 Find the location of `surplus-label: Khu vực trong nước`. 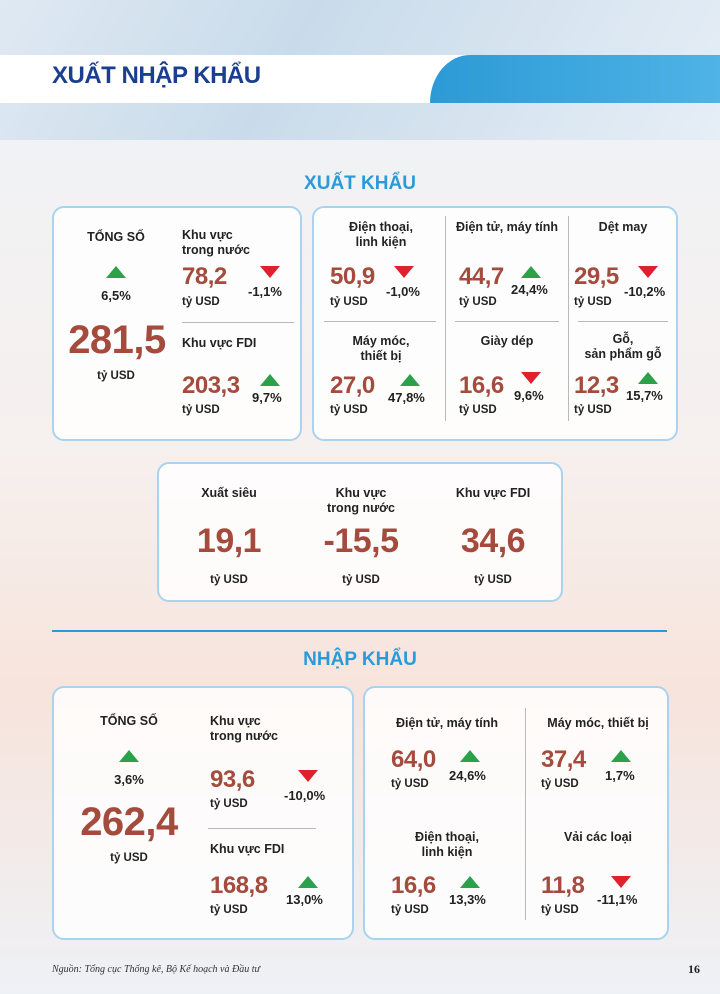

surplus-label: Khu vực trong nước is located at coordinates (361, 500).